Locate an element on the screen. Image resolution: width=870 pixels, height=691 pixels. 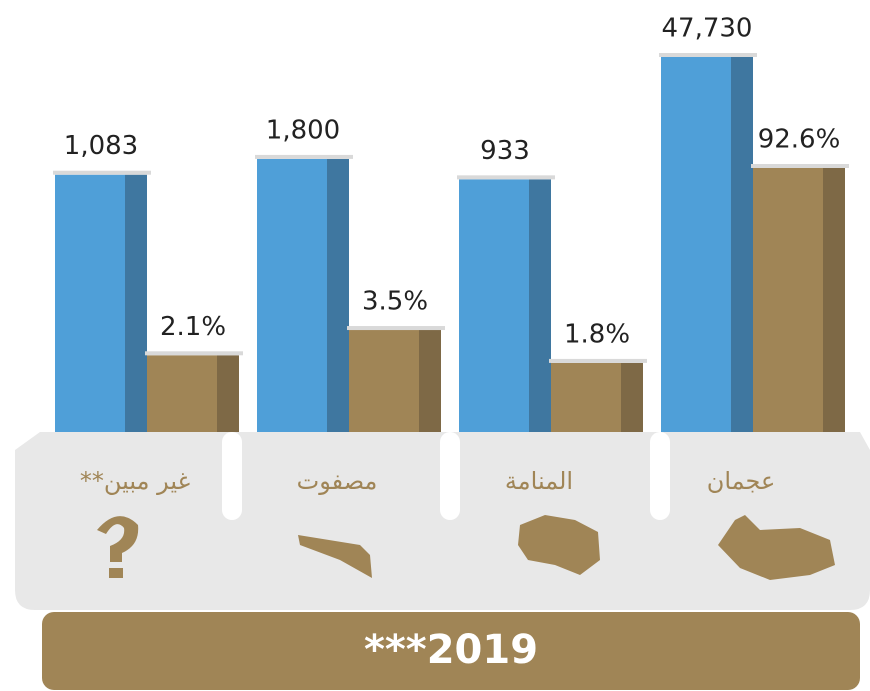
footer-bar is located at coordinates (451, 651).